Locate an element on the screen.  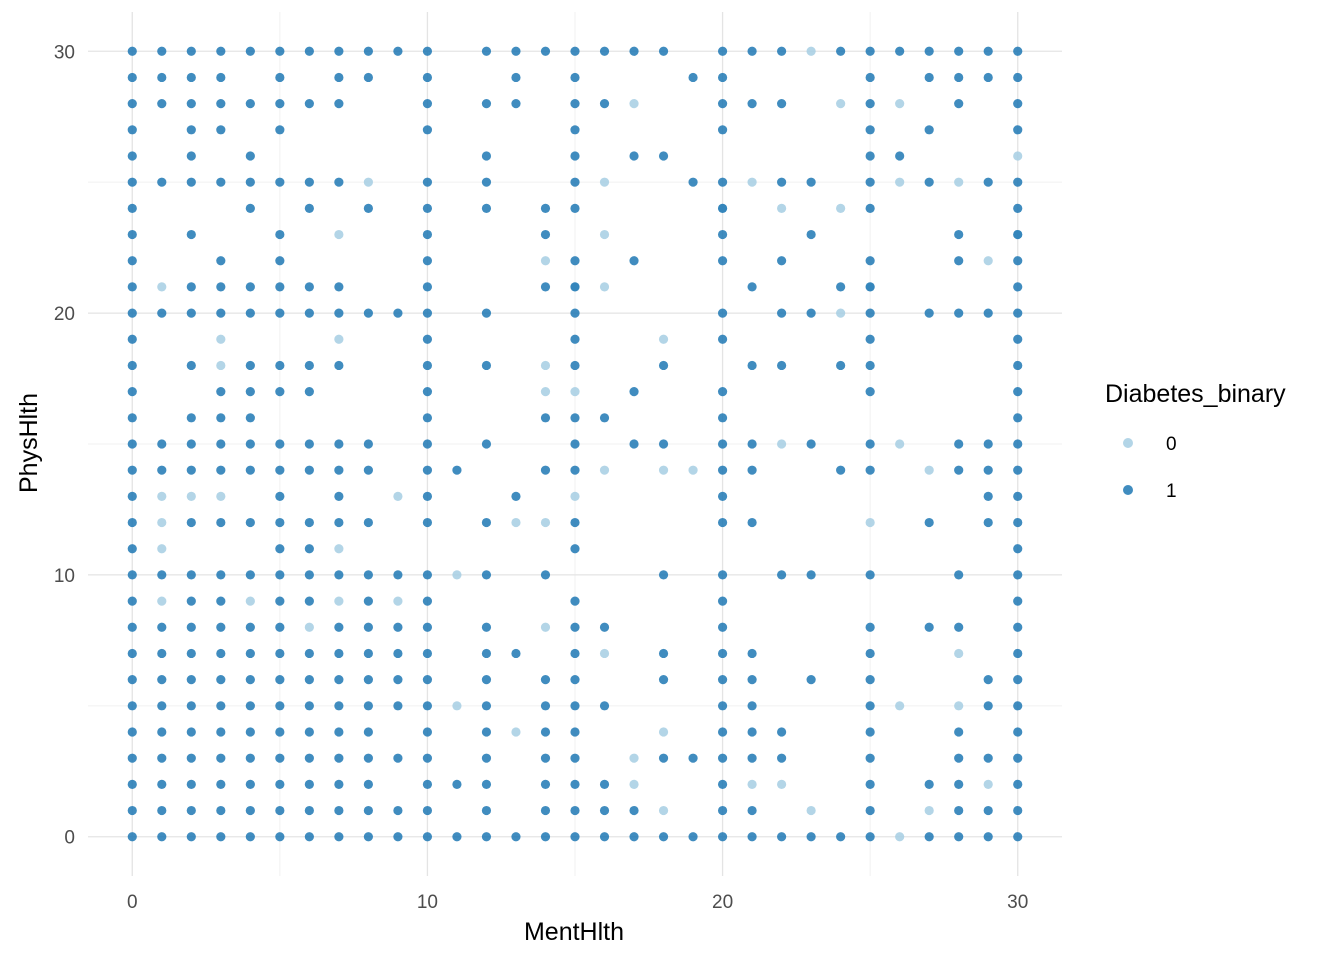
legend-label-1: 1 is located at coordinates (1171, 491).